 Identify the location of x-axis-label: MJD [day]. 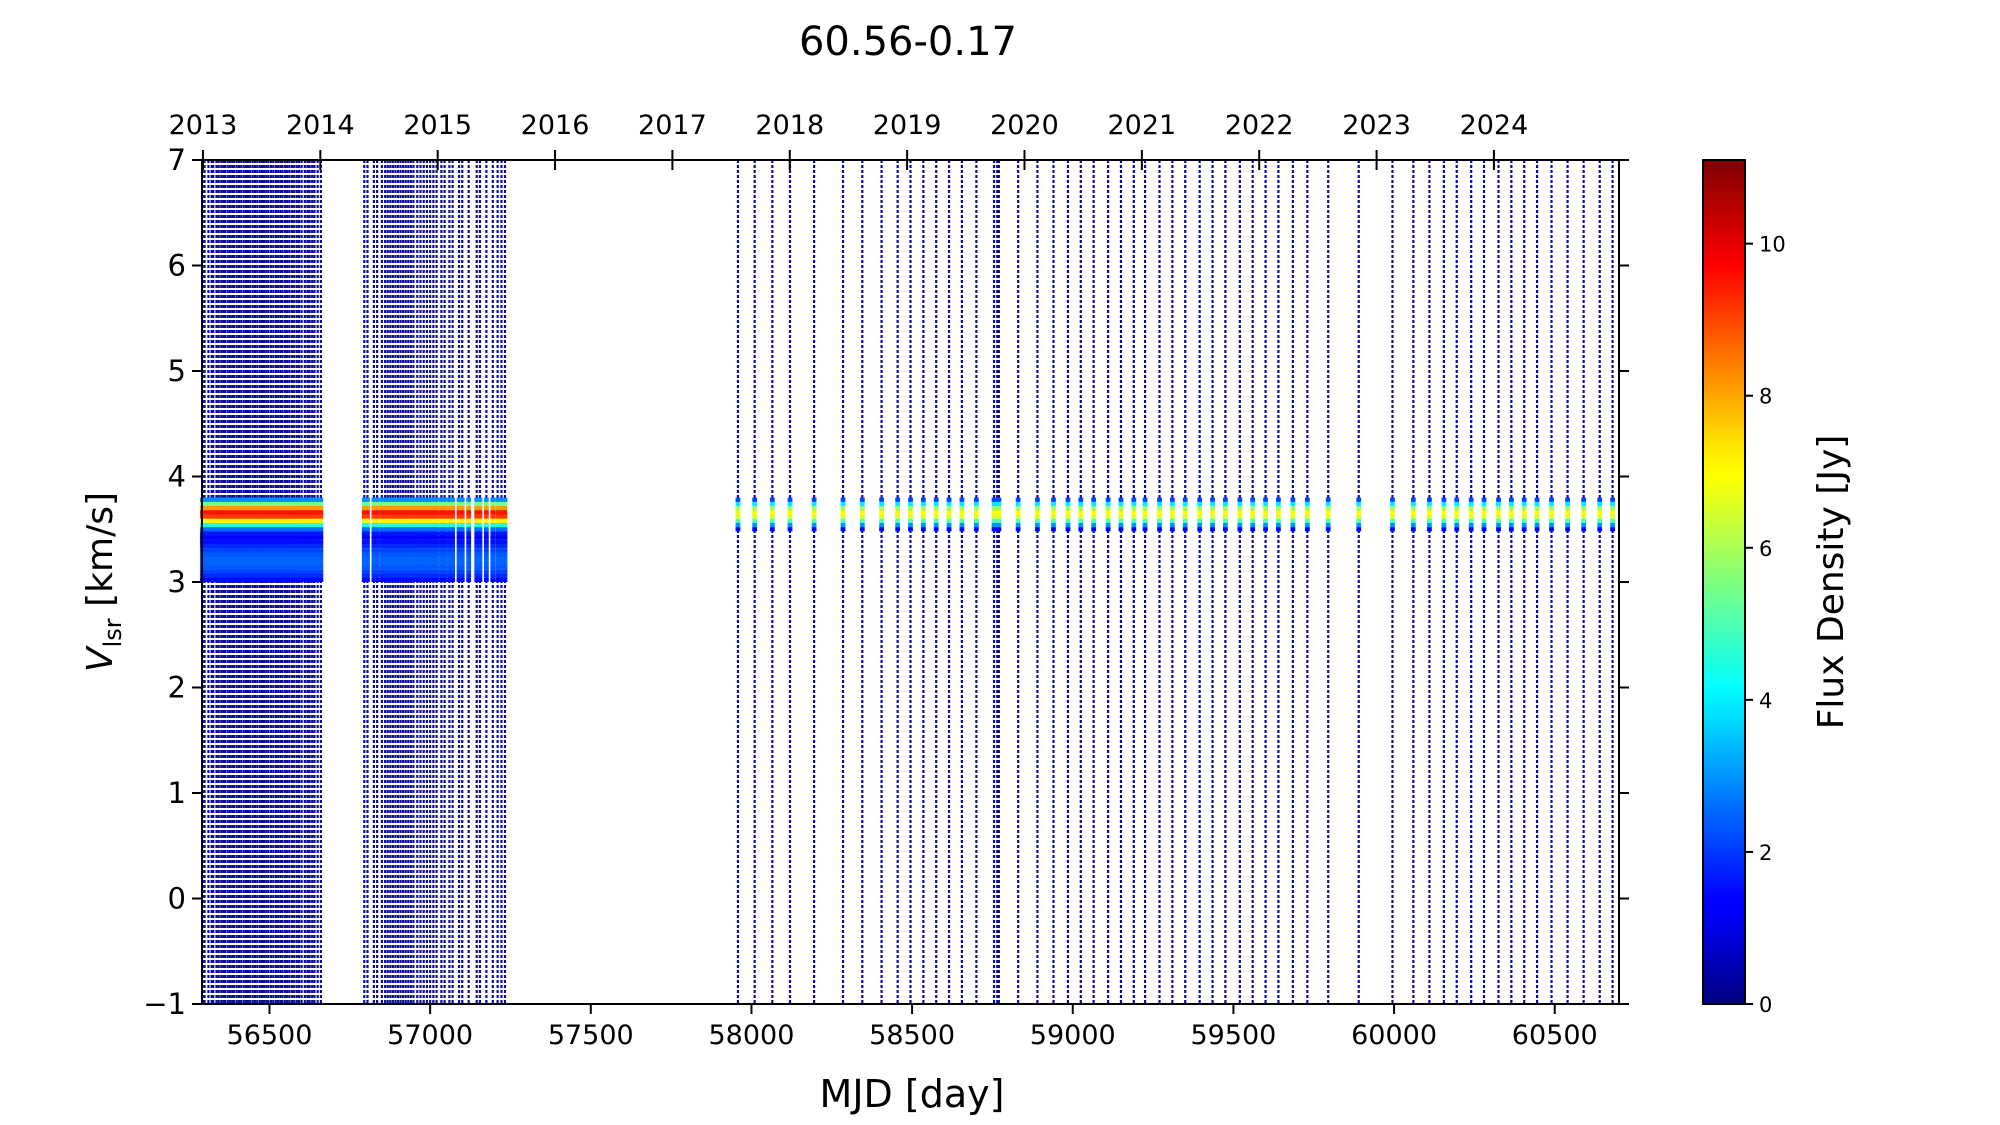
(912, 1094).